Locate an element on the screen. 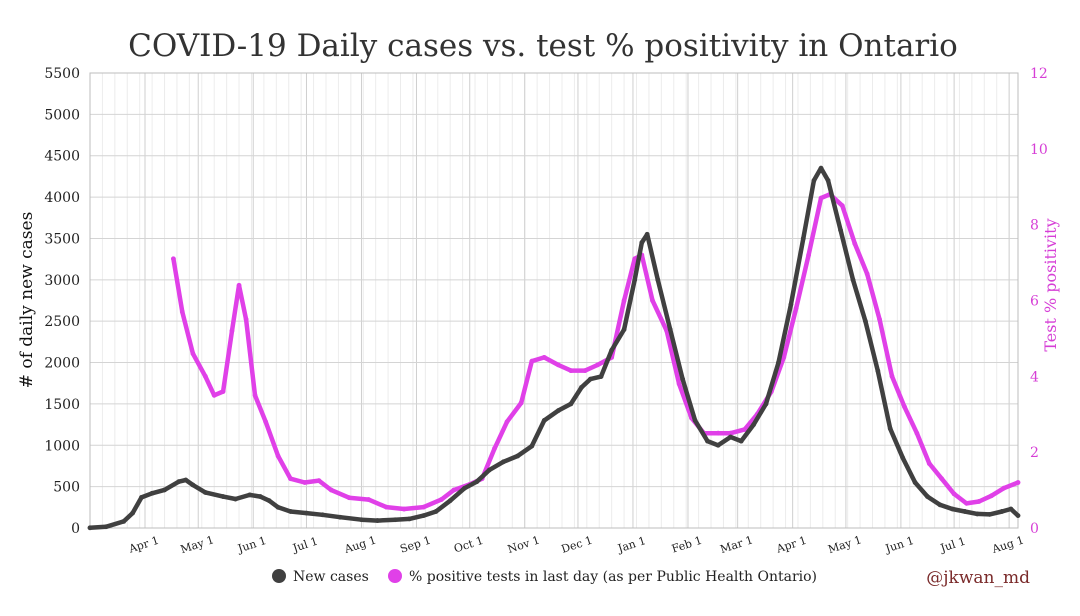 The height and width of the screenshot is (616, 1080). y-tick-label-right: 8 is located at coordinates (1034, 226).